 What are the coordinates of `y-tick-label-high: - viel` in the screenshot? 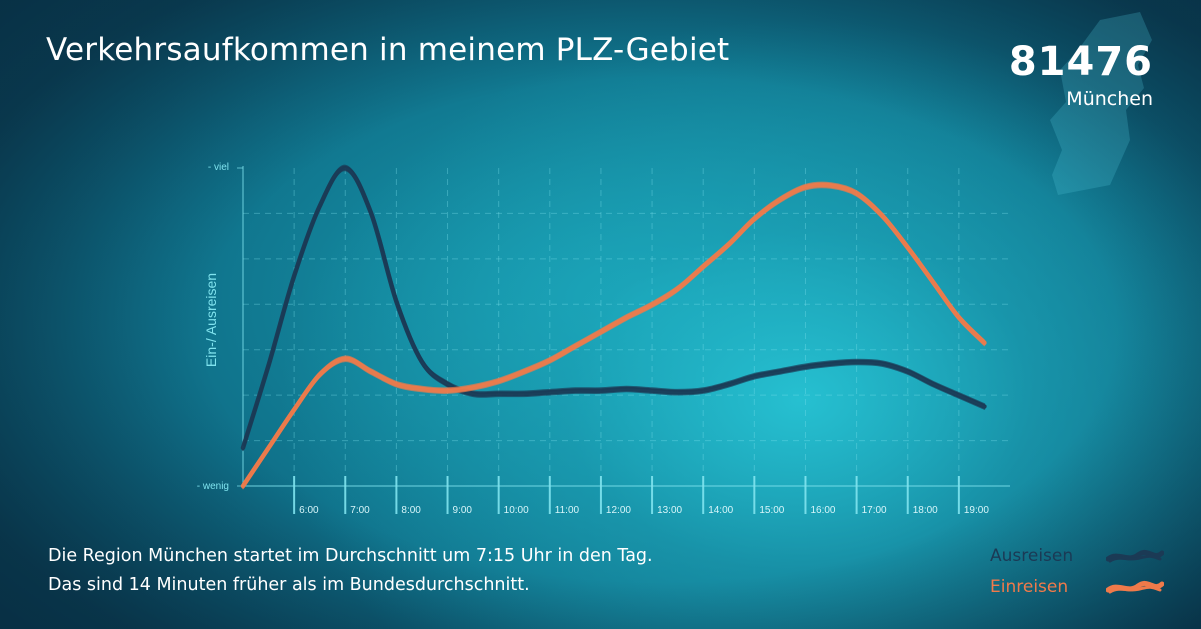 It's located at (218, 167).